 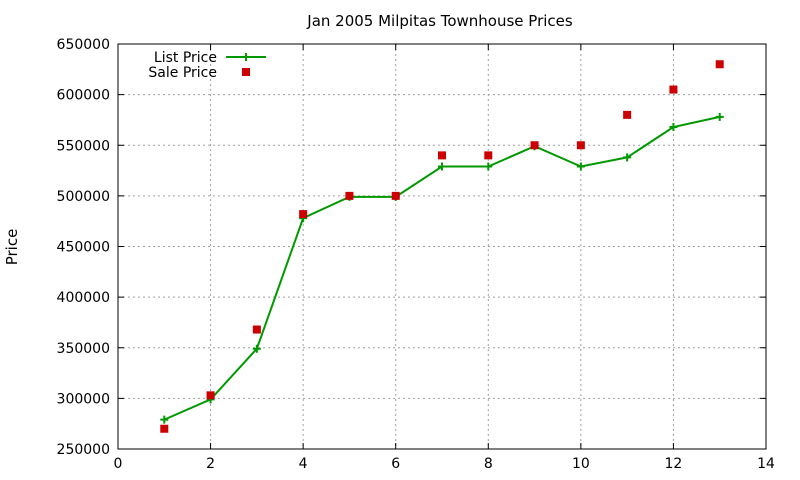 I want to click on y-tick-label: 350000, so click(x=83, y=349).